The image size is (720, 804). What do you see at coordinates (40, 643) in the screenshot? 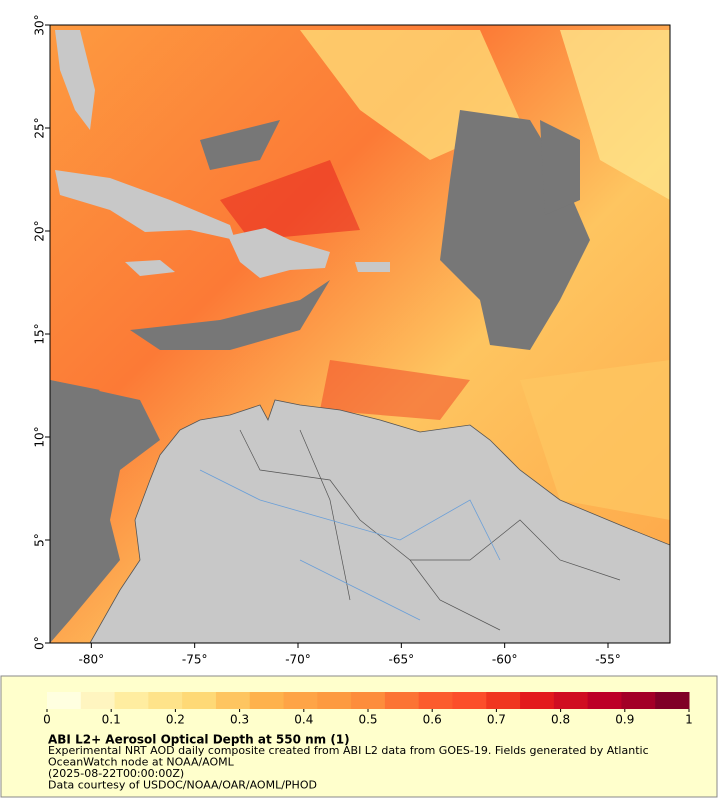
I see `y-tick-label: 0°` at bounding box center [40, 643].